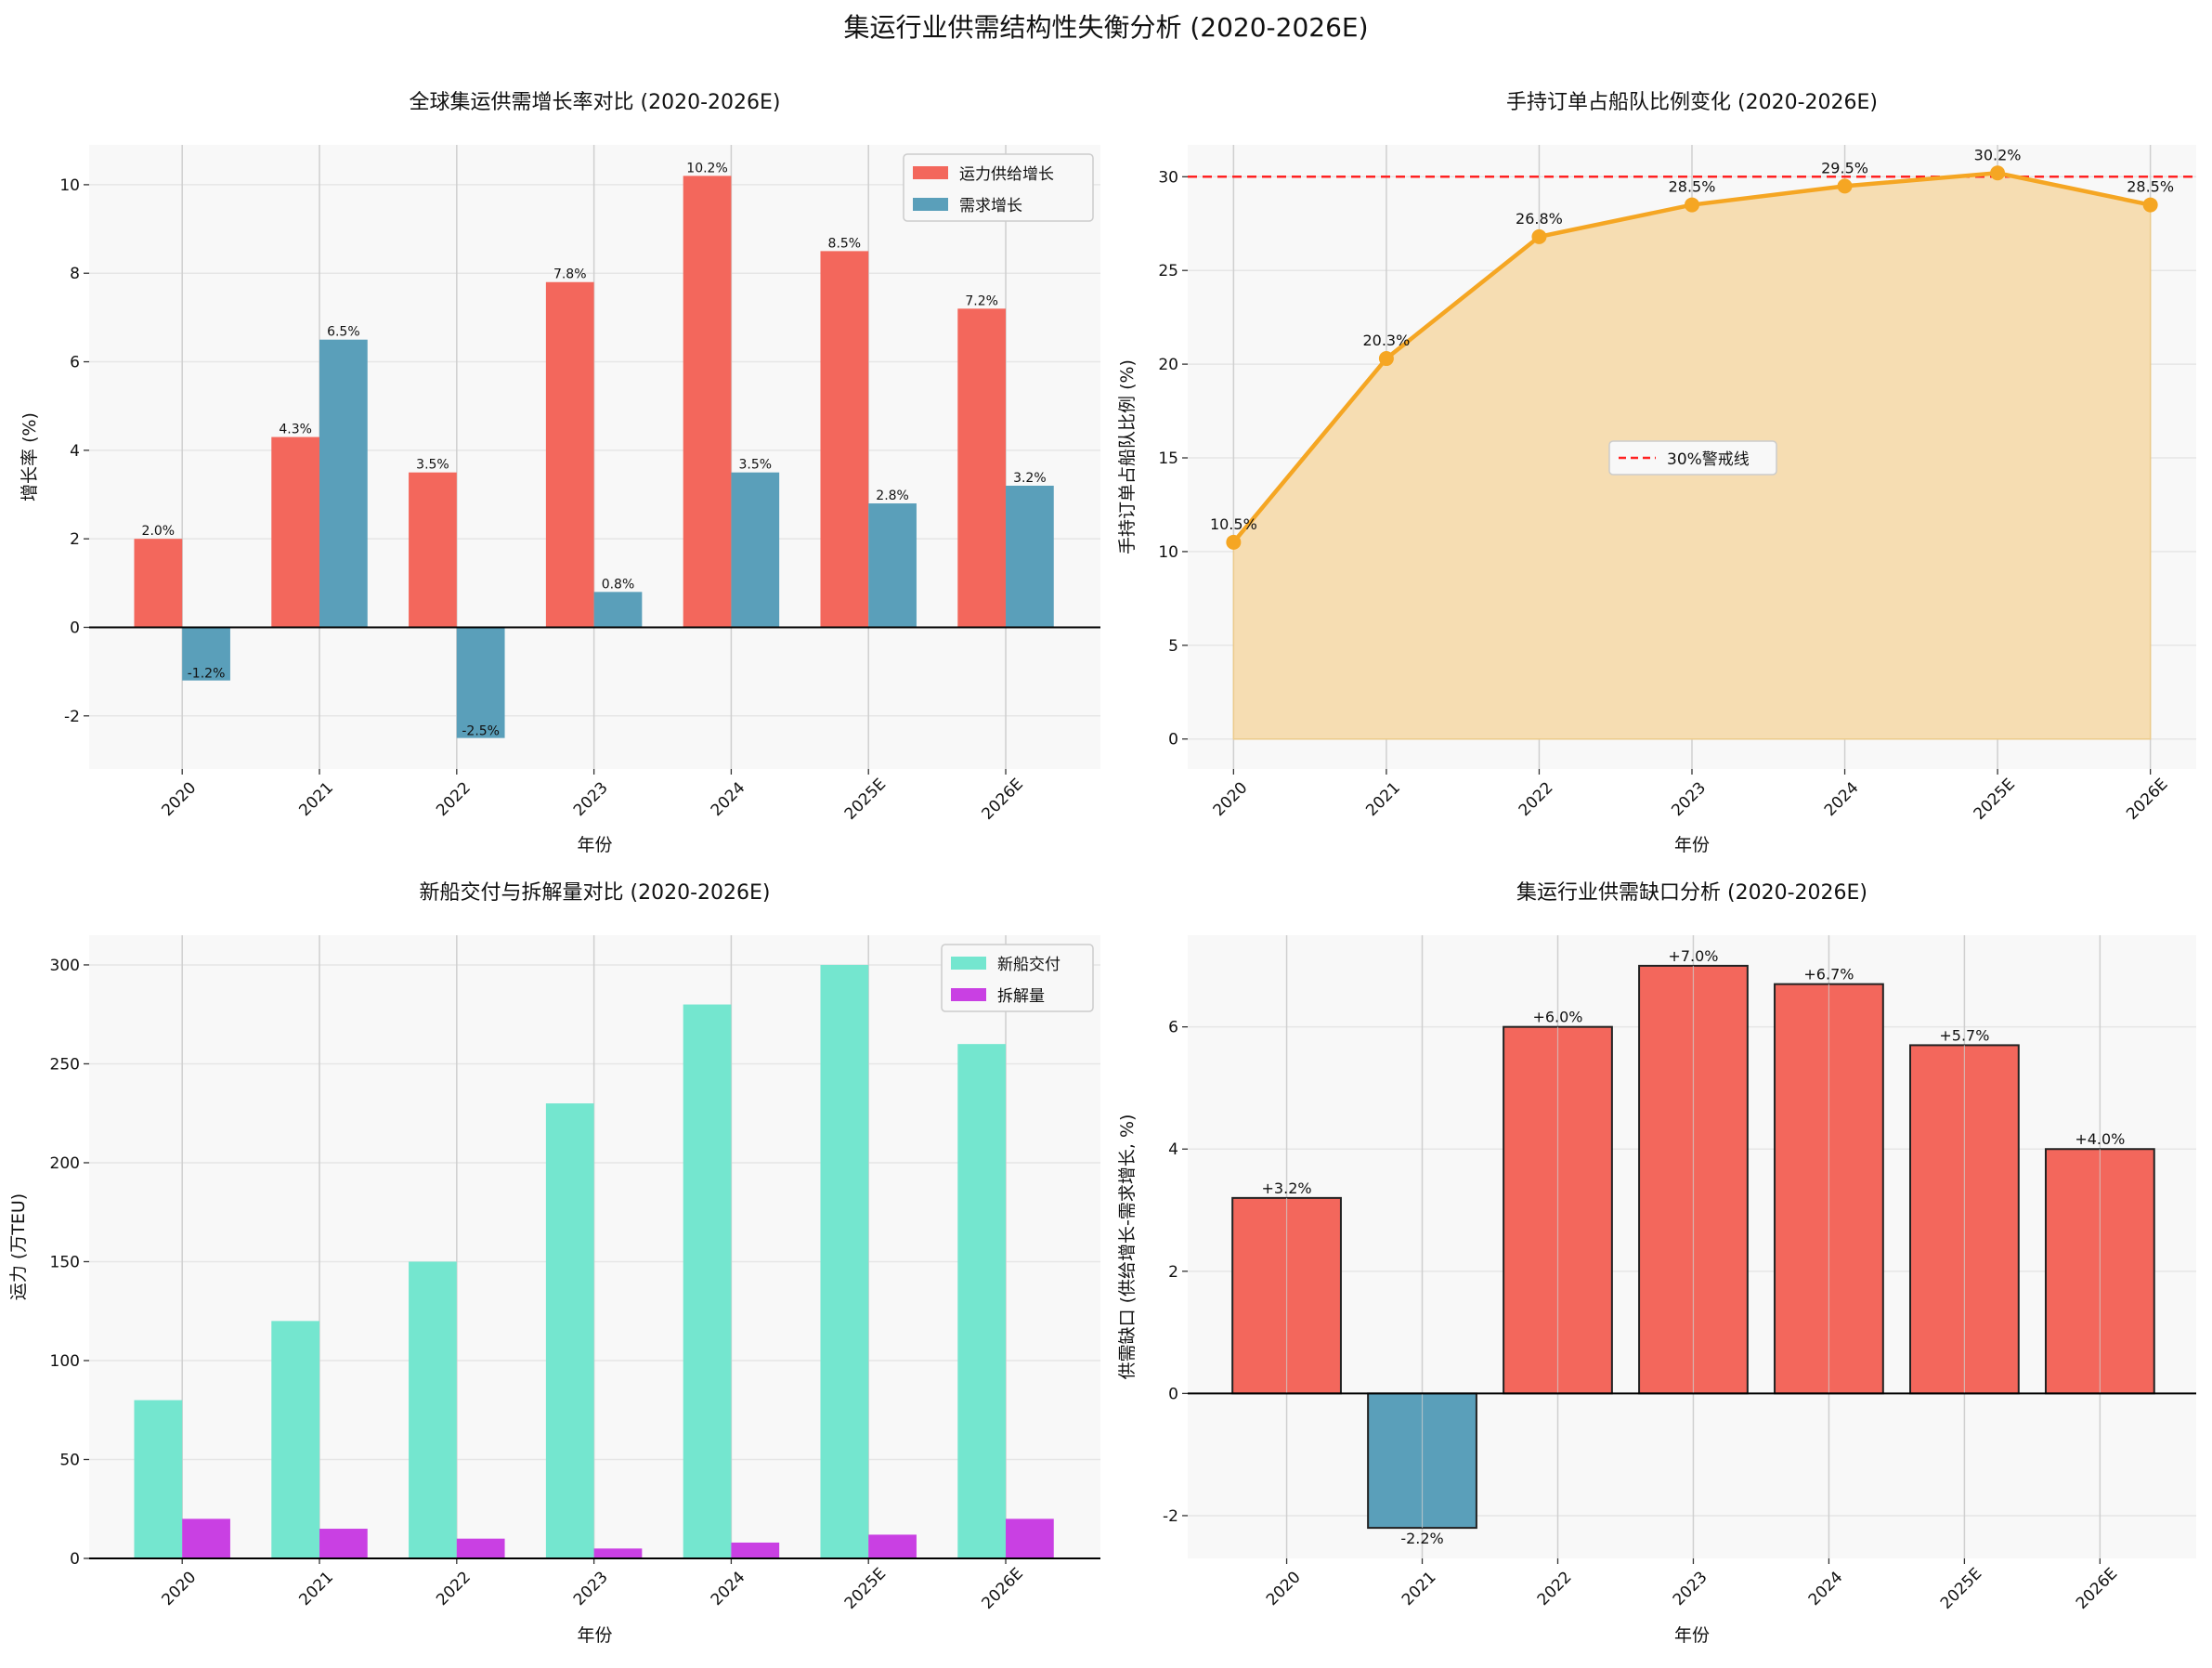 This screenshot has width=2212, height=1668. Describe the element at coordinates (1030, 478) in the screenshot. I see `bar-data-label: 3.2%` at that location.